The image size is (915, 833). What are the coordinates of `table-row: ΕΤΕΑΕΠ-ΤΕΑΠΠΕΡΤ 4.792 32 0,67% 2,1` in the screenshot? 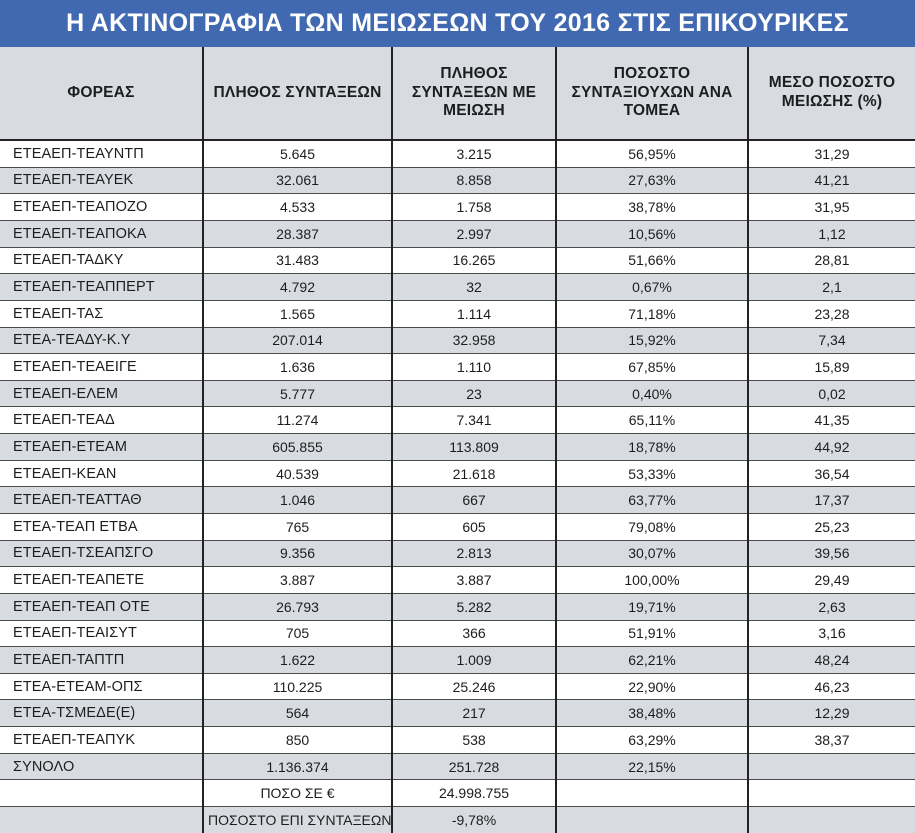 It's located at (457, 287).